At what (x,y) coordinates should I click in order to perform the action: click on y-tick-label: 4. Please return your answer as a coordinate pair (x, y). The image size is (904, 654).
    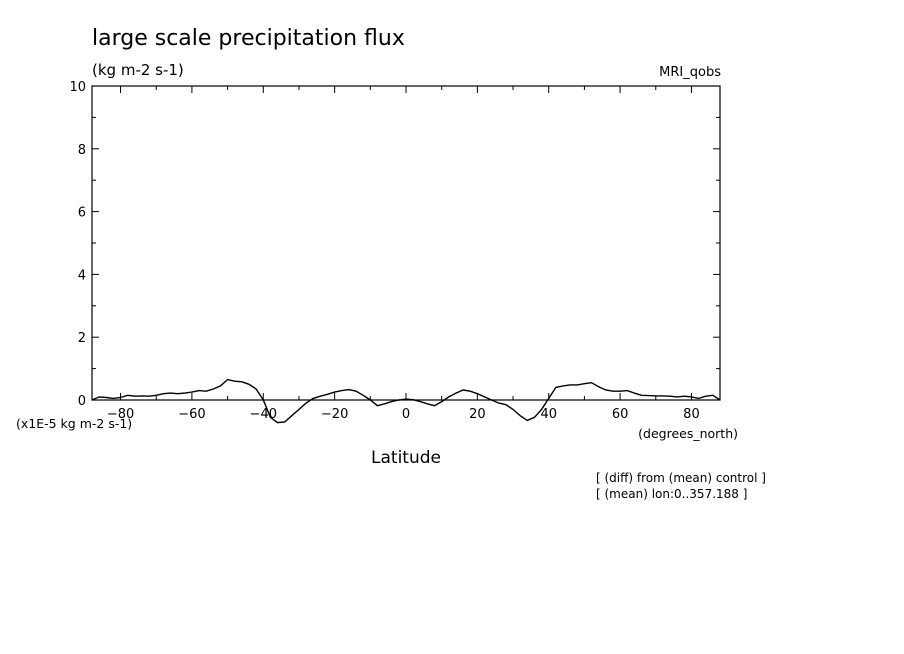
    Looking at the image, I should click on (82, 275).